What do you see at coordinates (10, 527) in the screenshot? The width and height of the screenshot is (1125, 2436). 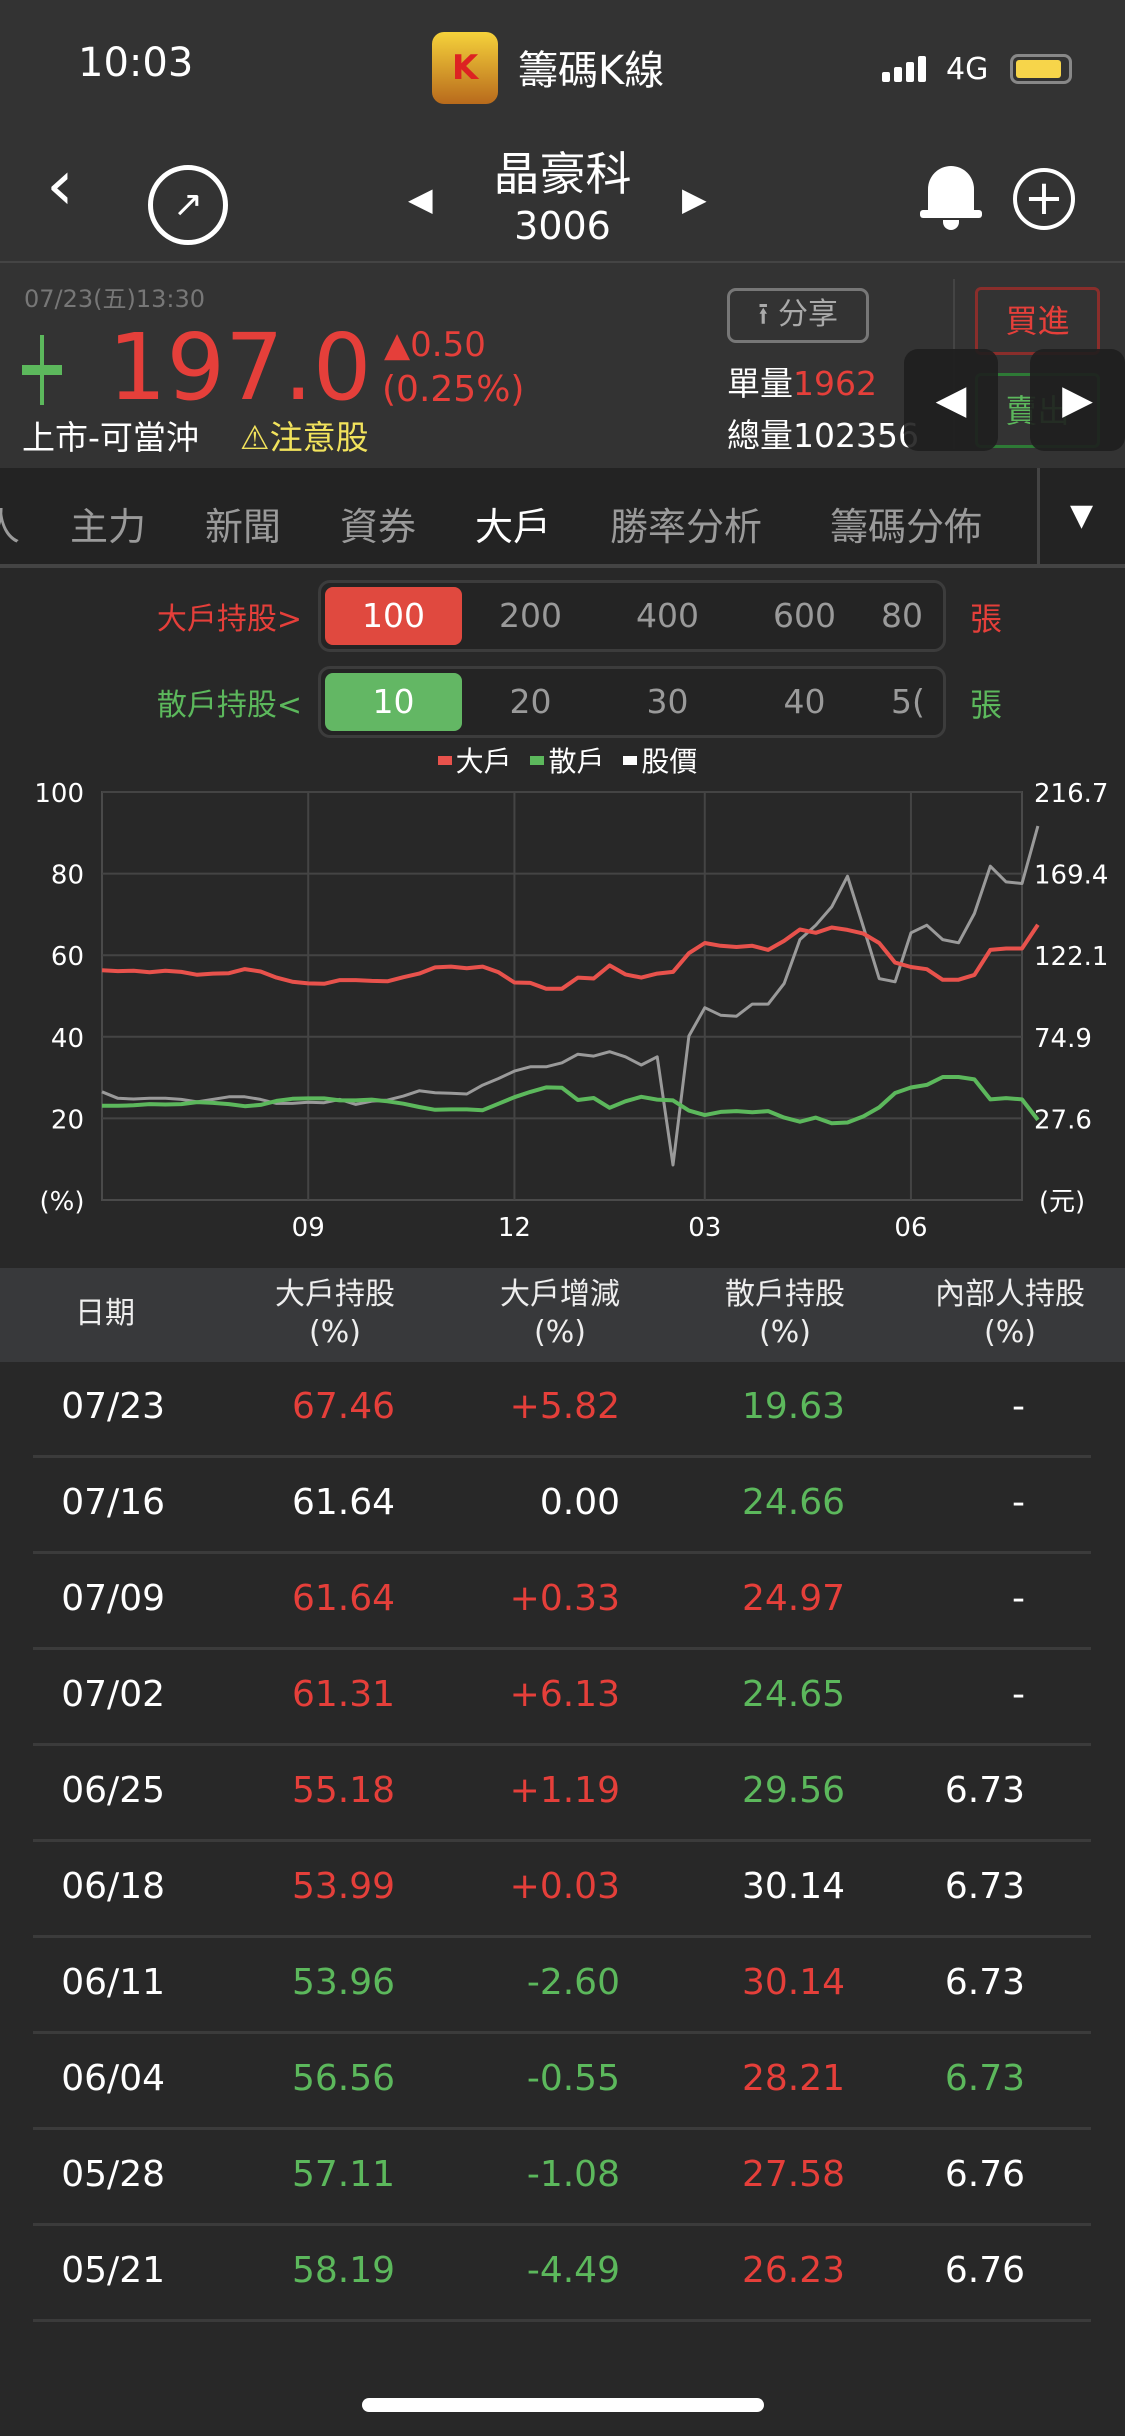 I see `tab-partial: 人` at bounding box center [10, 527].